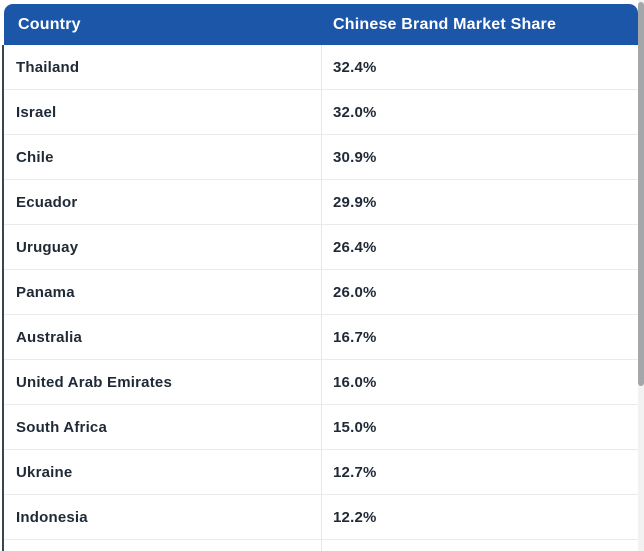 The image size is (644, 551). I want to click on table-row: Australia 16.7%, so click(321, 337).